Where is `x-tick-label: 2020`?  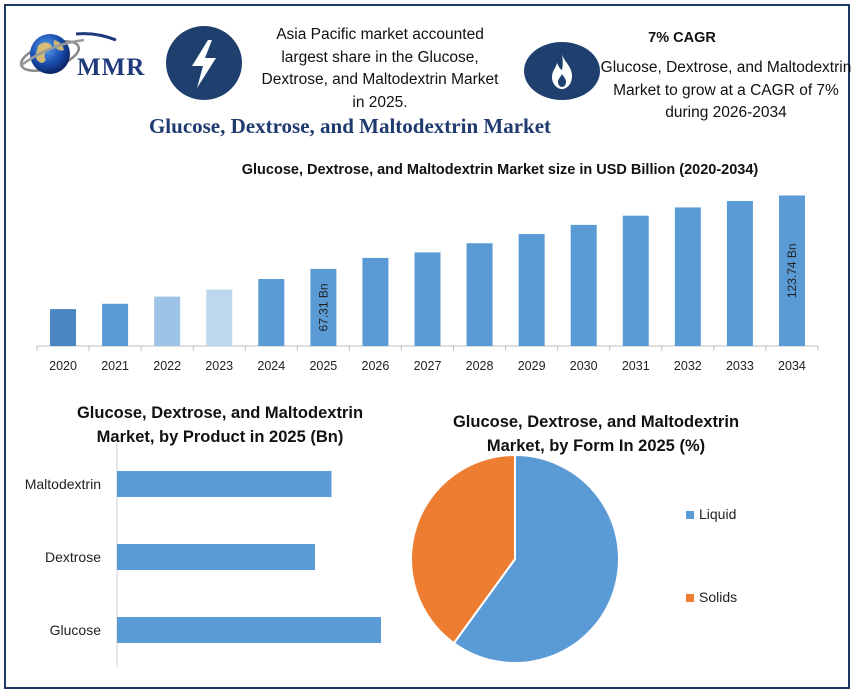 x-tick-label: 2020 is located at coordinates (63, 366).